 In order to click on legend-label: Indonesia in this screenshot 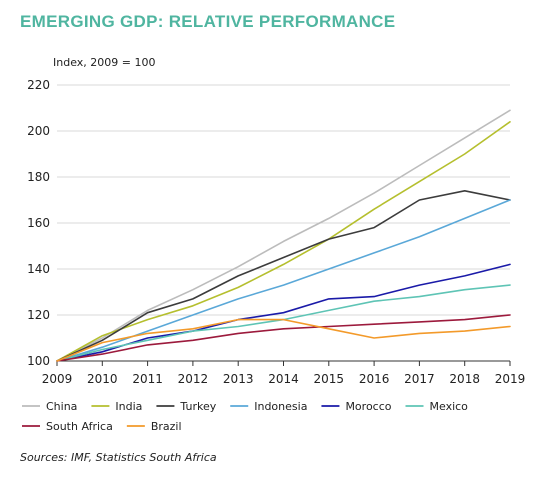, I will do `click(280, 406)`.